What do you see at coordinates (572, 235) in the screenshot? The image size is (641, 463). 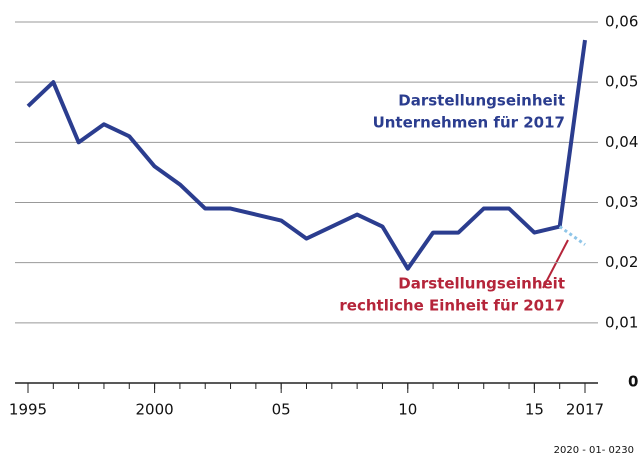 I see `series-line` at bounding box center [572, 235].